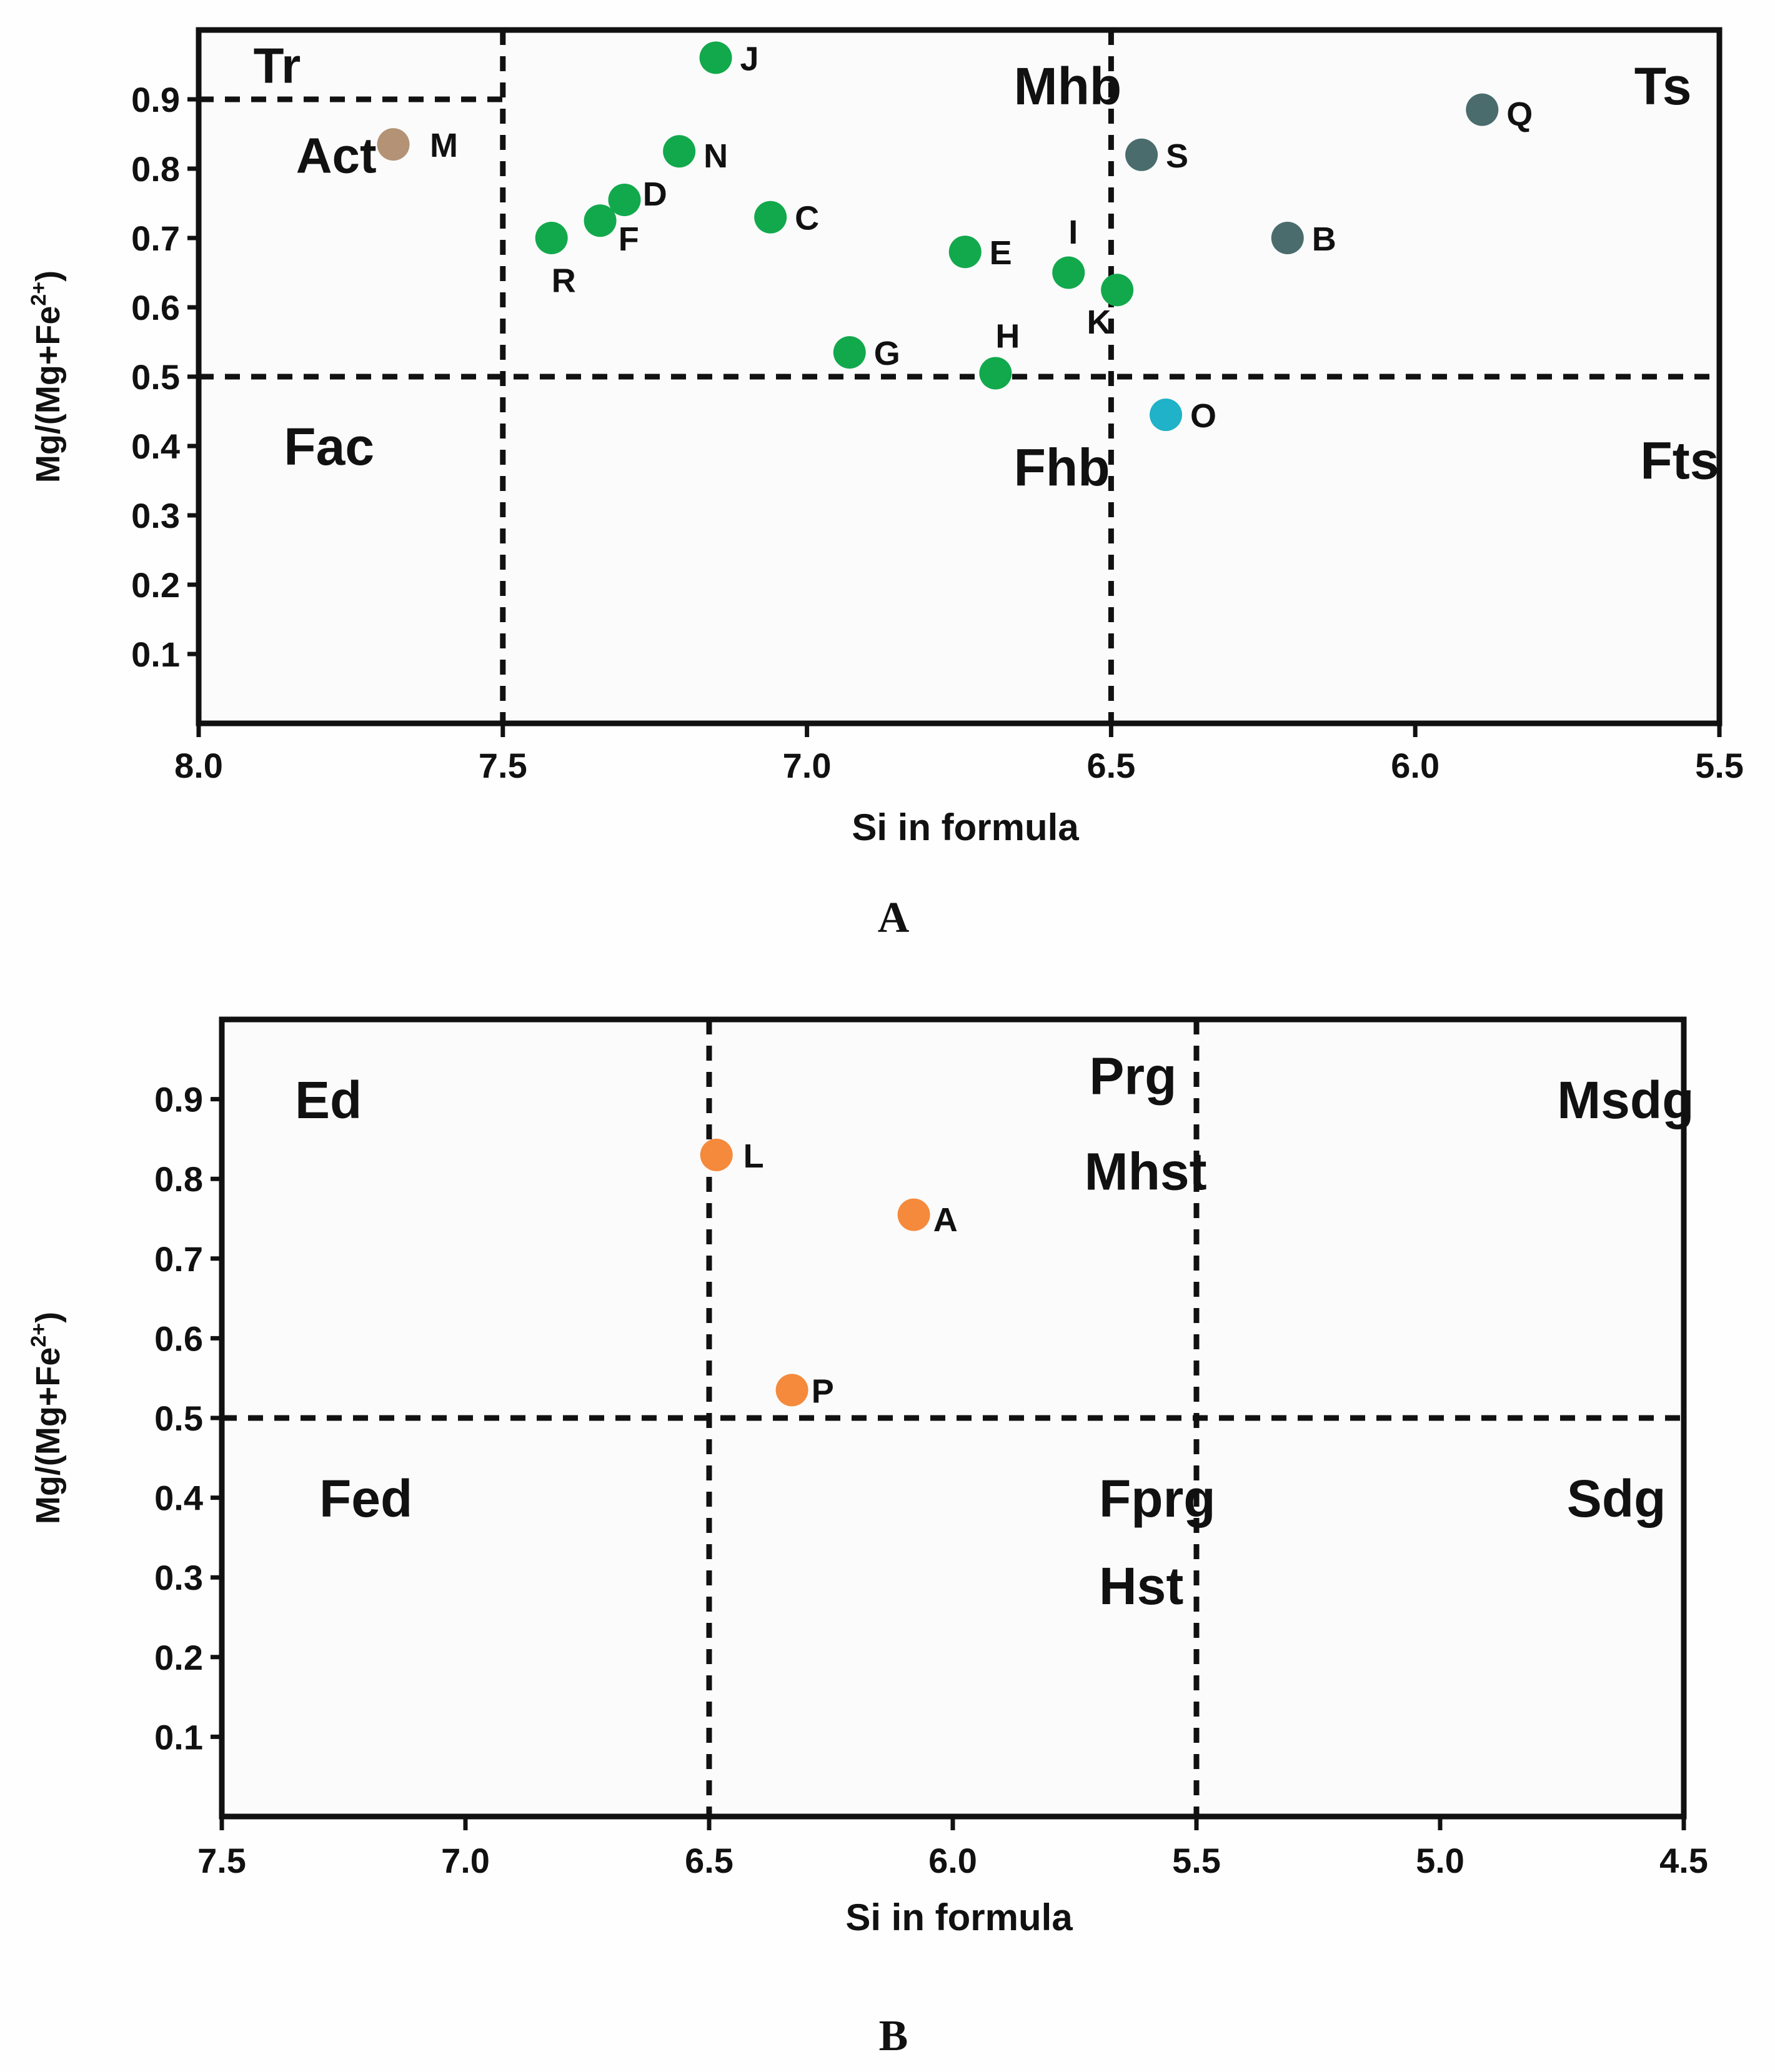  I want to click on panel-b-letter: B, so click(893, 2036).